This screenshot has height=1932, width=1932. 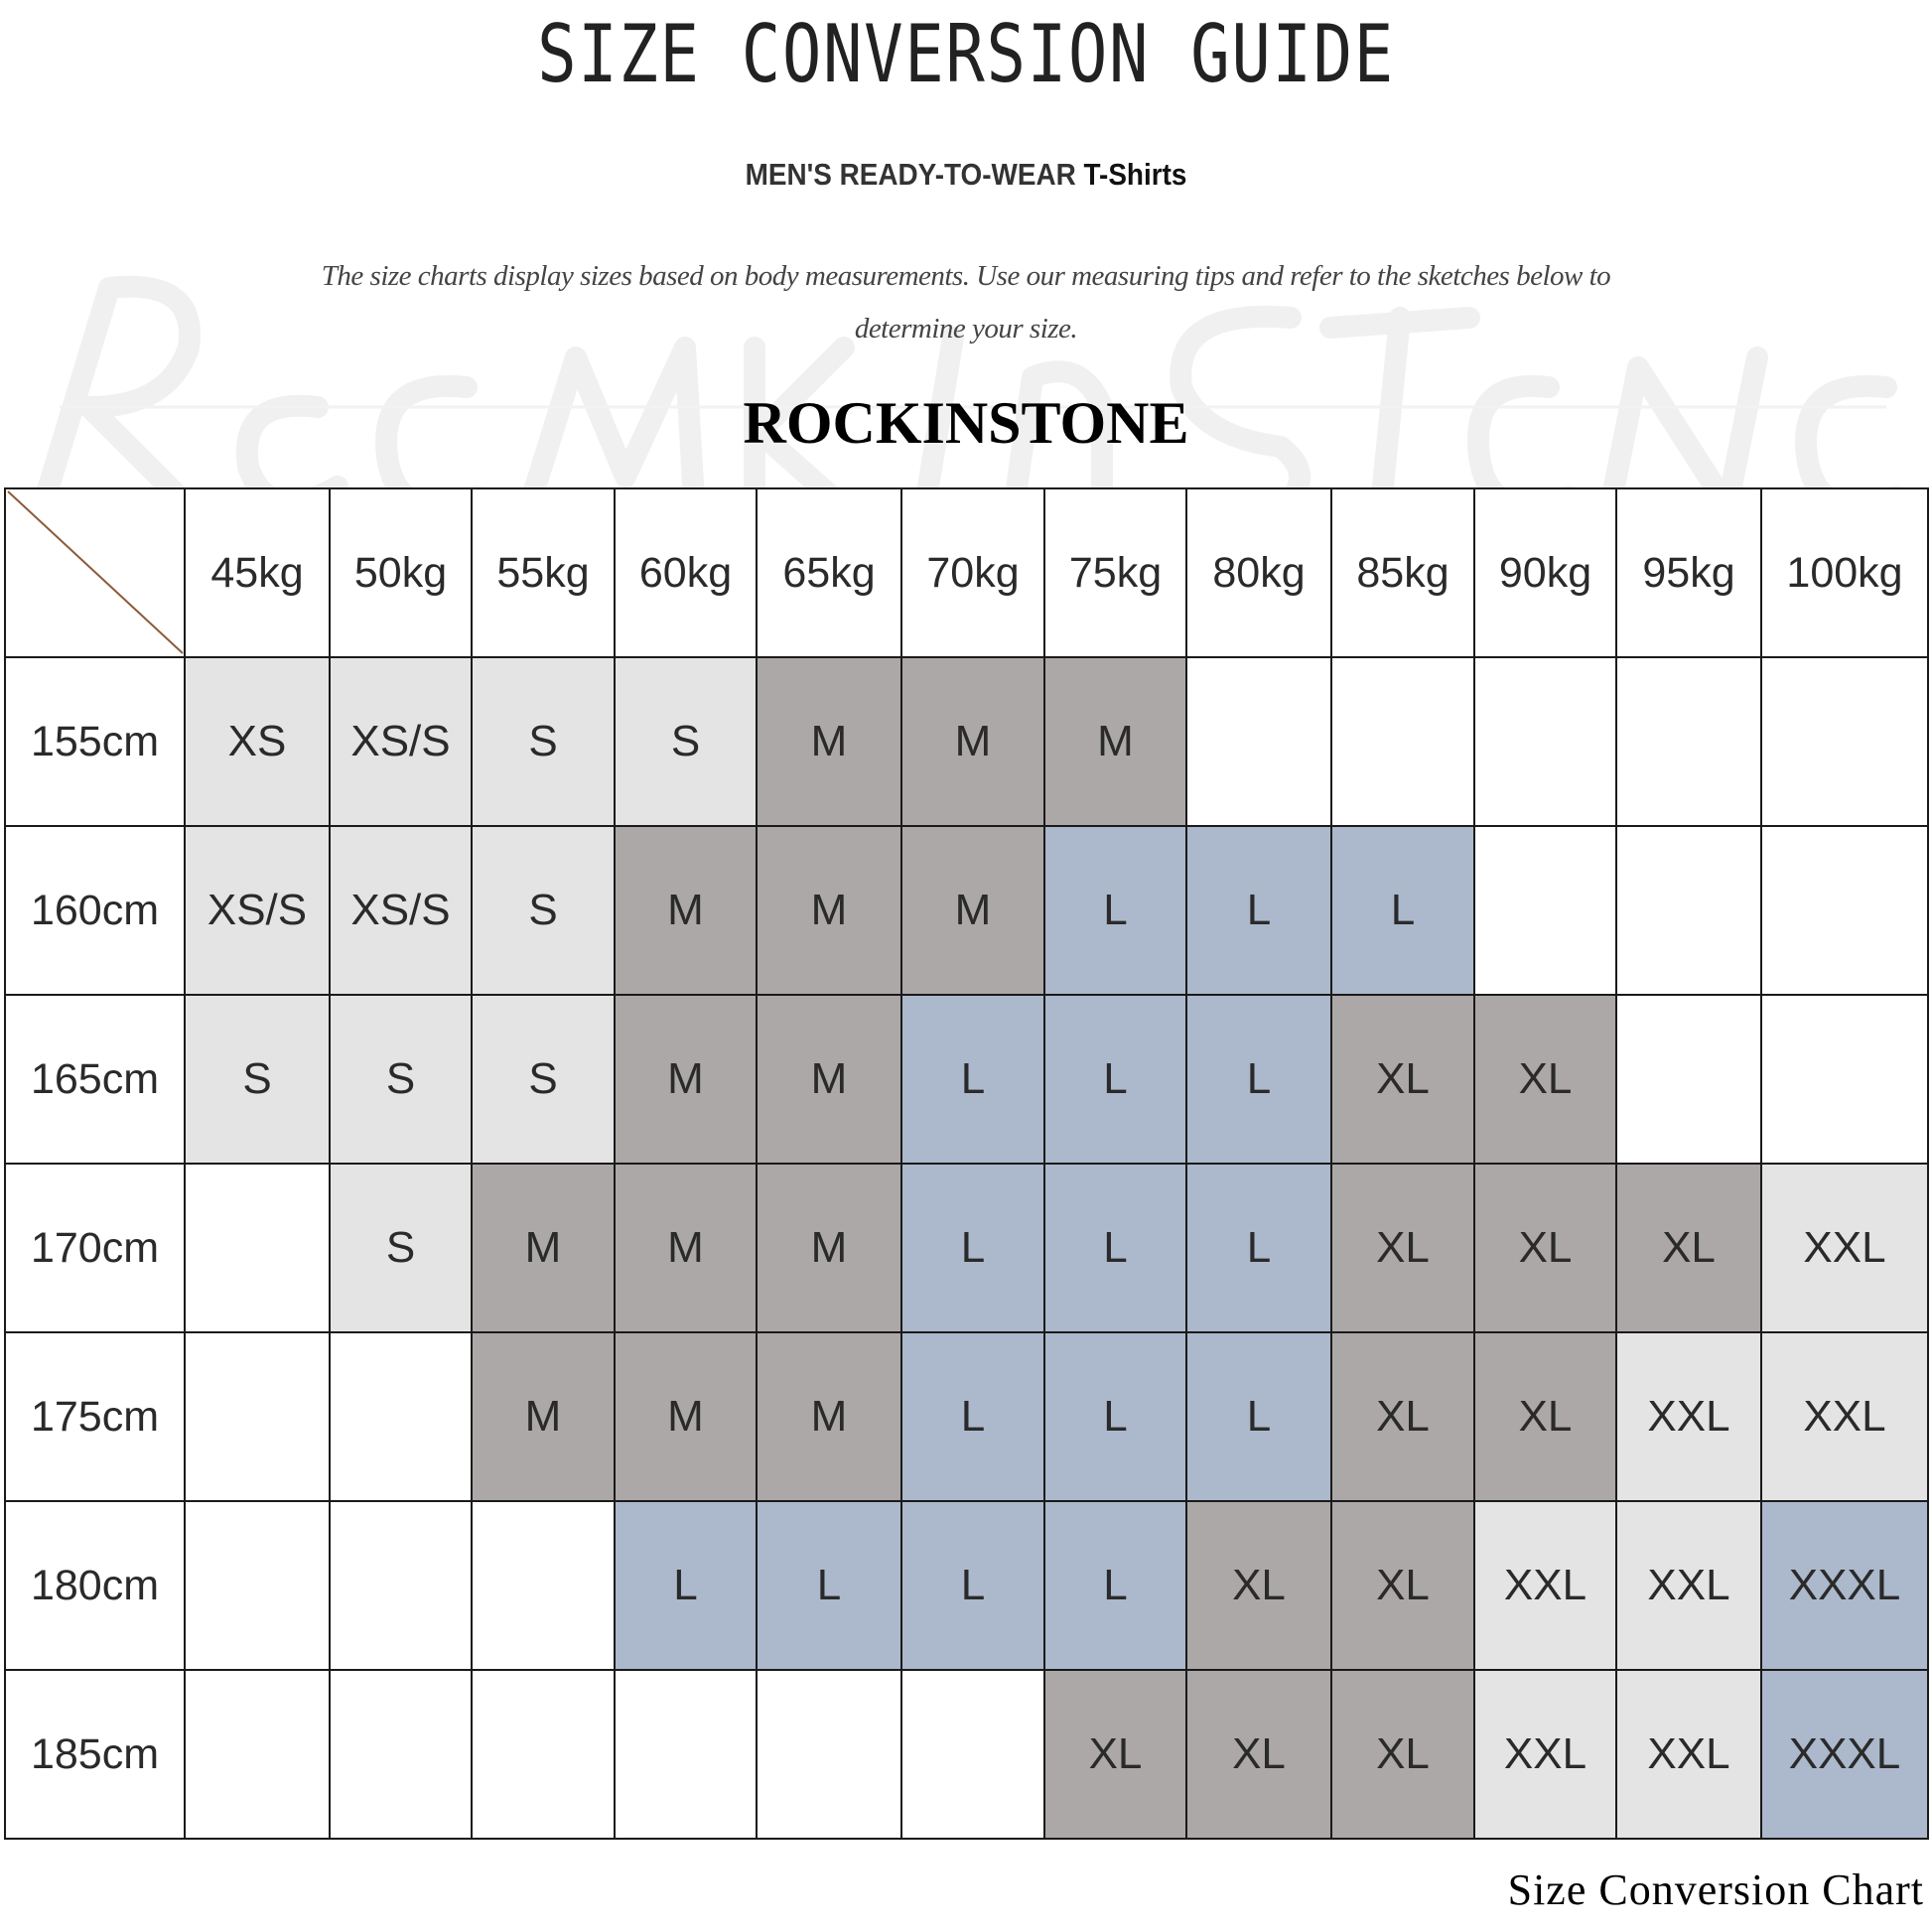 I want to click on height-header: 160cm, so click(x=95, y=910).